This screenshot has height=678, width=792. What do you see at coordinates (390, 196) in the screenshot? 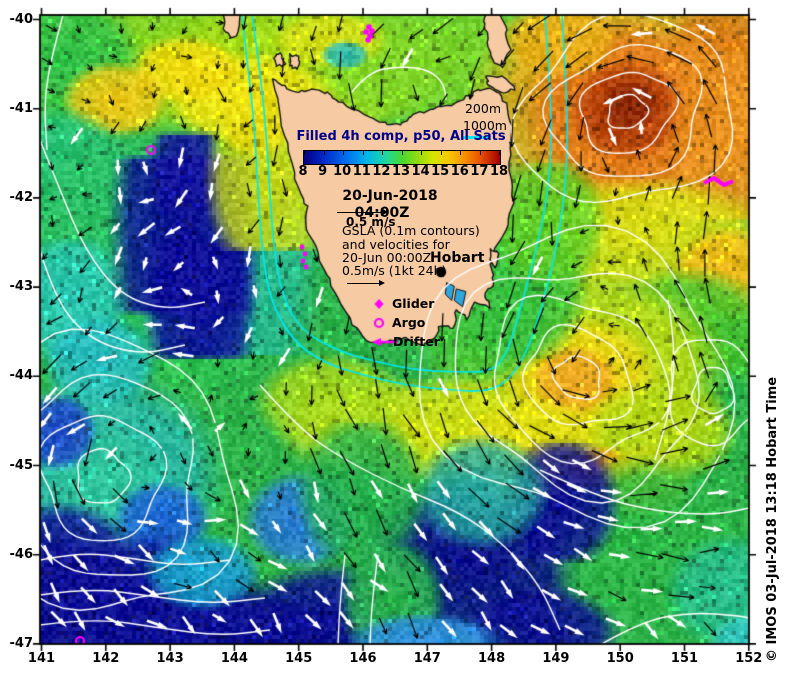
I see `composite-date: 20-Jun-2018` at bounding box center [390, 196].